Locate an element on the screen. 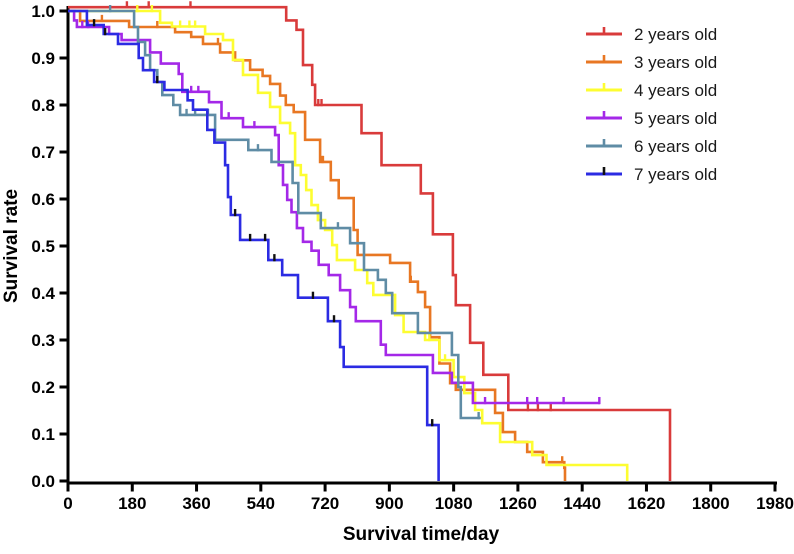  y-tick-label: 0.0 is located at coordinates (43, 481).